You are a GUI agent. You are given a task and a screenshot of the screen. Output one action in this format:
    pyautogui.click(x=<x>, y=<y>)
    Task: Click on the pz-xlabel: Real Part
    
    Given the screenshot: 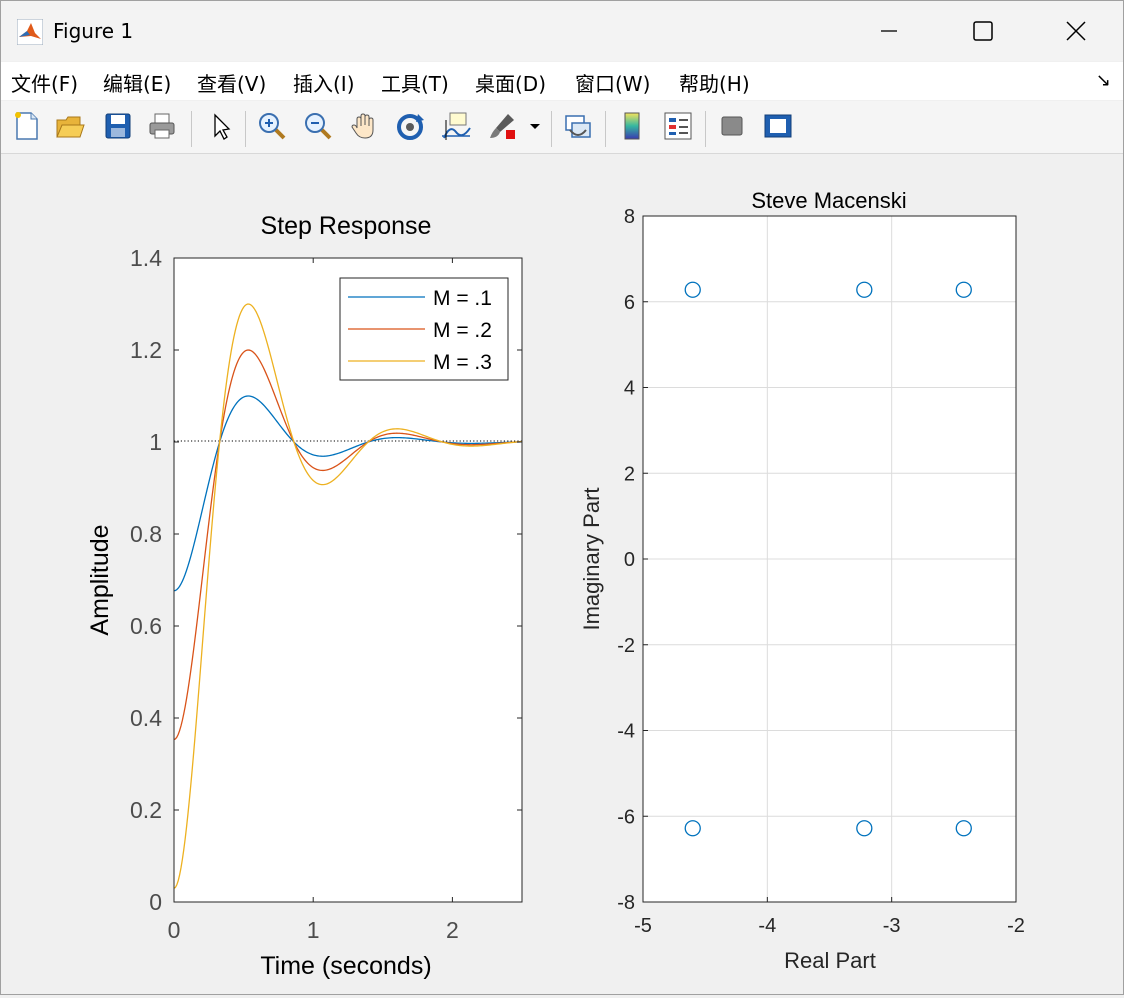 What is the action you would take?
    pyautogui.click(x=830, y=960)
    